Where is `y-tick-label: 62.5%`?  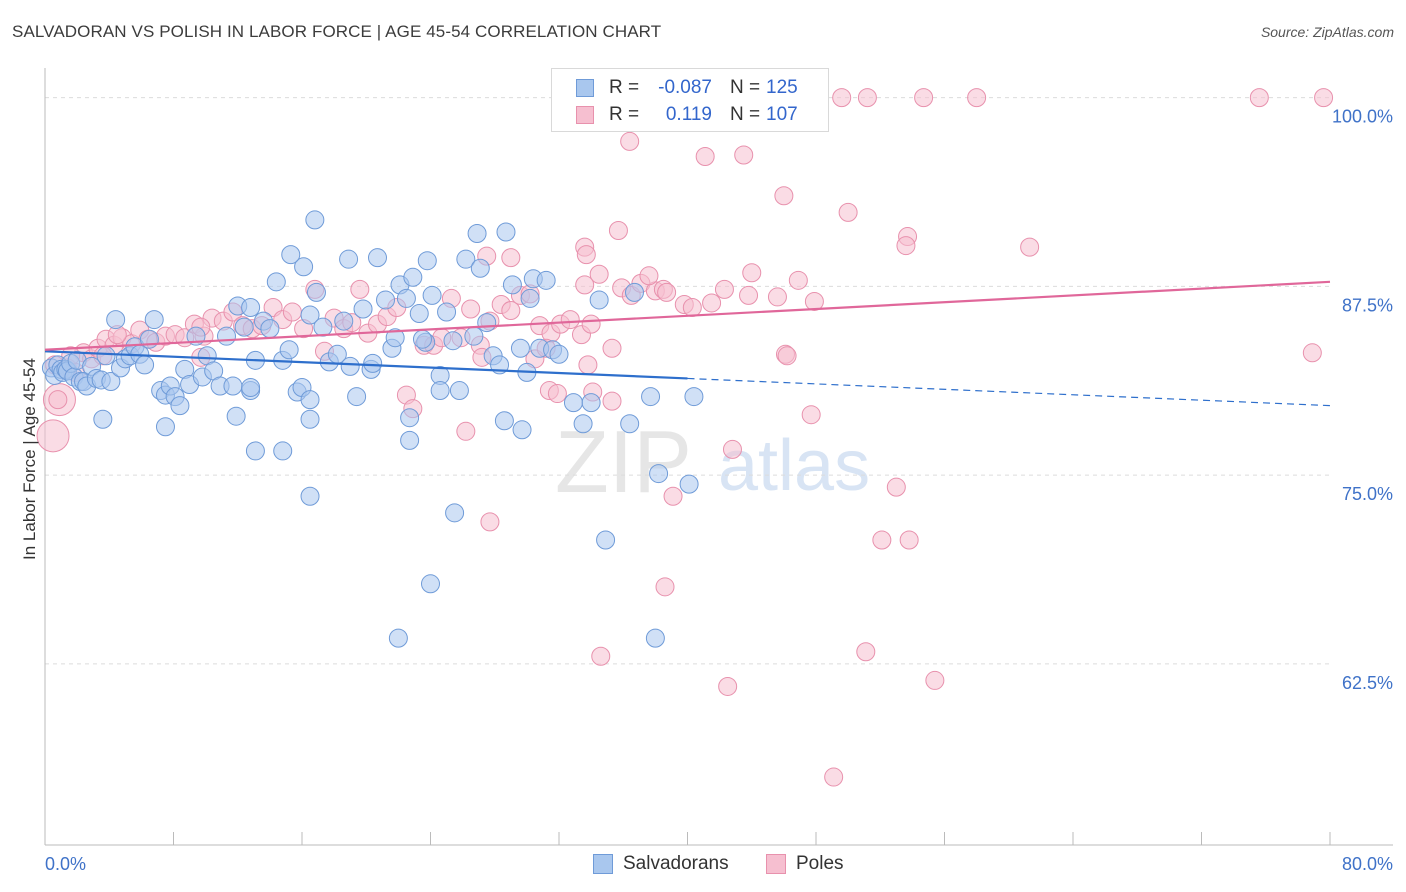 y-tick-label: 62.5% is located at coordinates (1367, 683).